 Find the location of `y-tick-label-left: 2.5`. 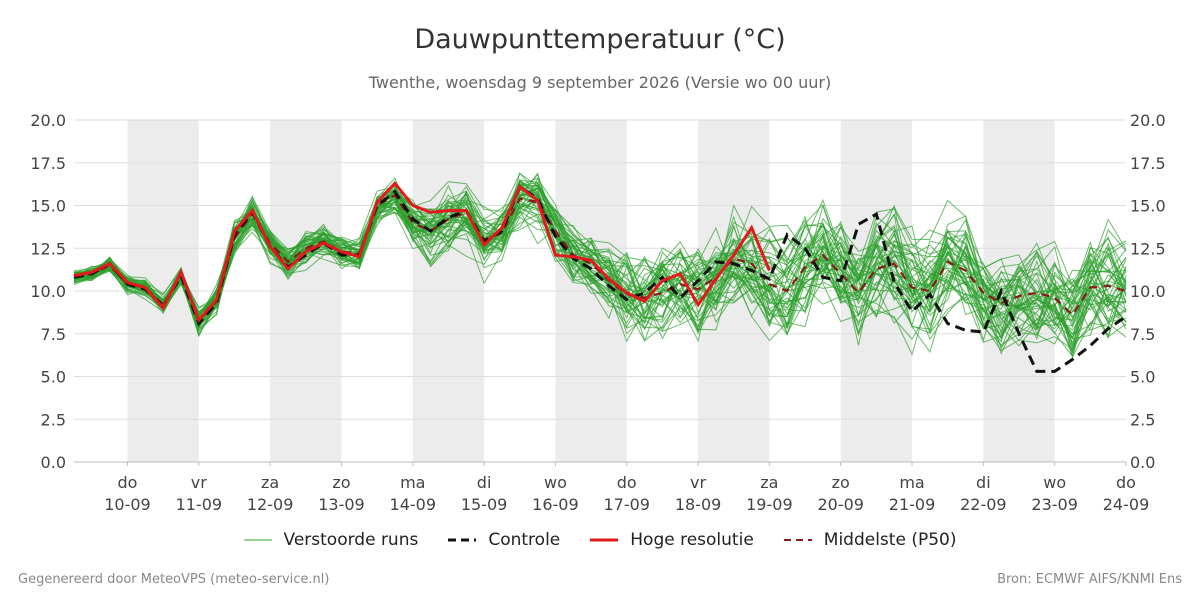

y-tick-label-left: 2.5 is located at coordinates (53, 419).